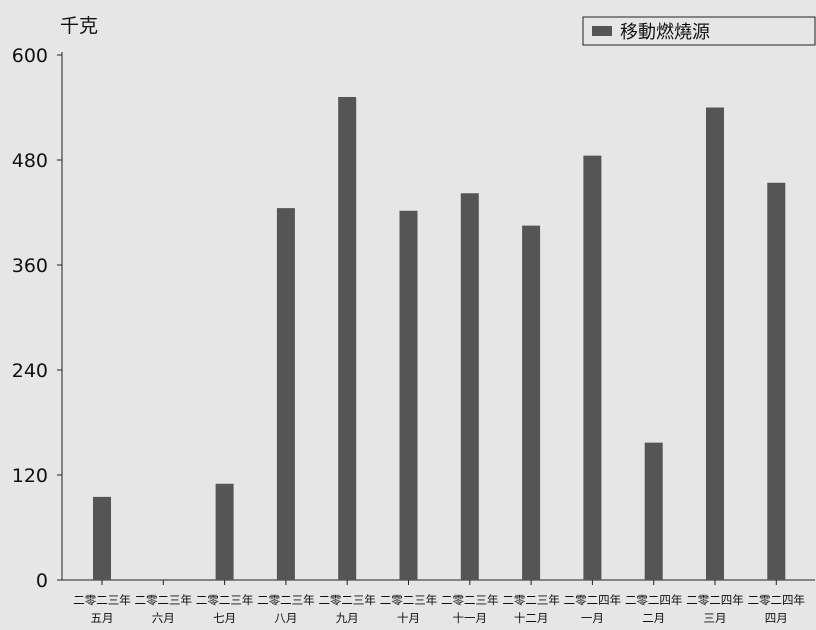 The image size is (816, 630). What do you see at coordinates (592, 618) in the screenshot?
I see `x-tick-label-month: 一月` at bounding box center [592, 618].